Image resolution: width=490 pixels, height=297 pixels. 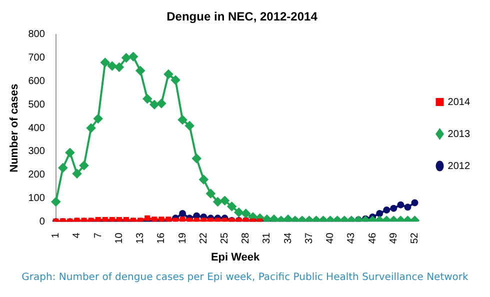 I want to click on y-tick-label: 100, so click(x=37, y=198).